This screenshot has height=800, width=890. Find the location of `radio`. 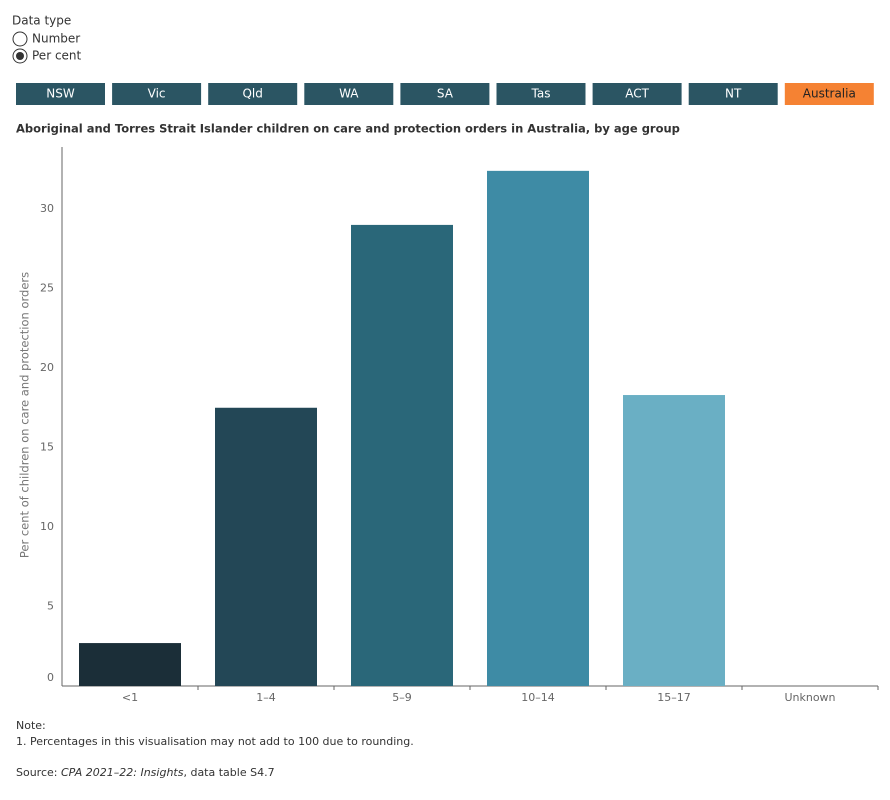

radio is located at coordinates (20, 39).